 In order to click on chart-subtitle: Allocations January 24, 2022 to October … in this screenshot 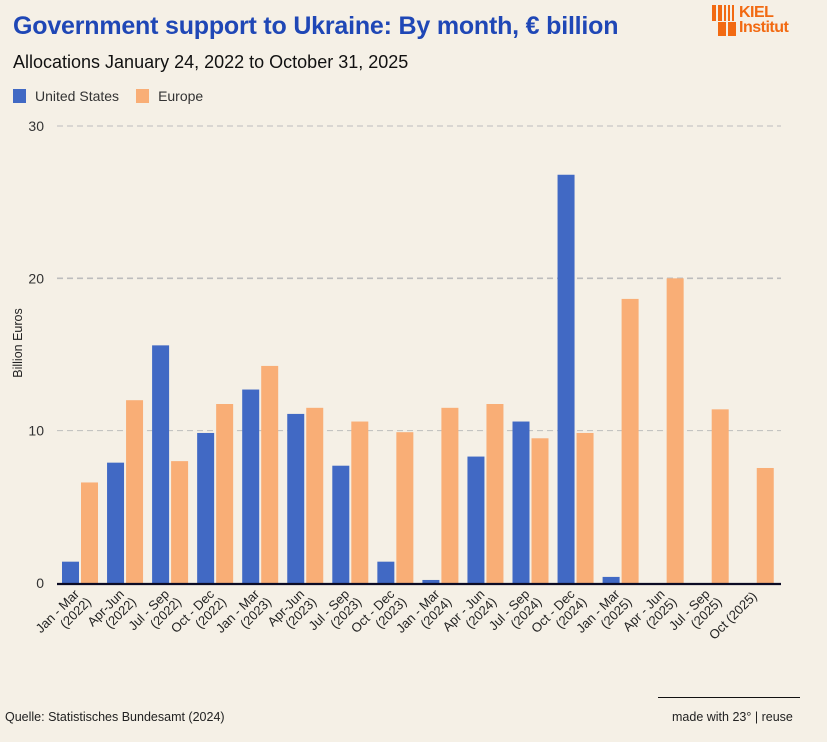, I will do `click(211, 62)`.